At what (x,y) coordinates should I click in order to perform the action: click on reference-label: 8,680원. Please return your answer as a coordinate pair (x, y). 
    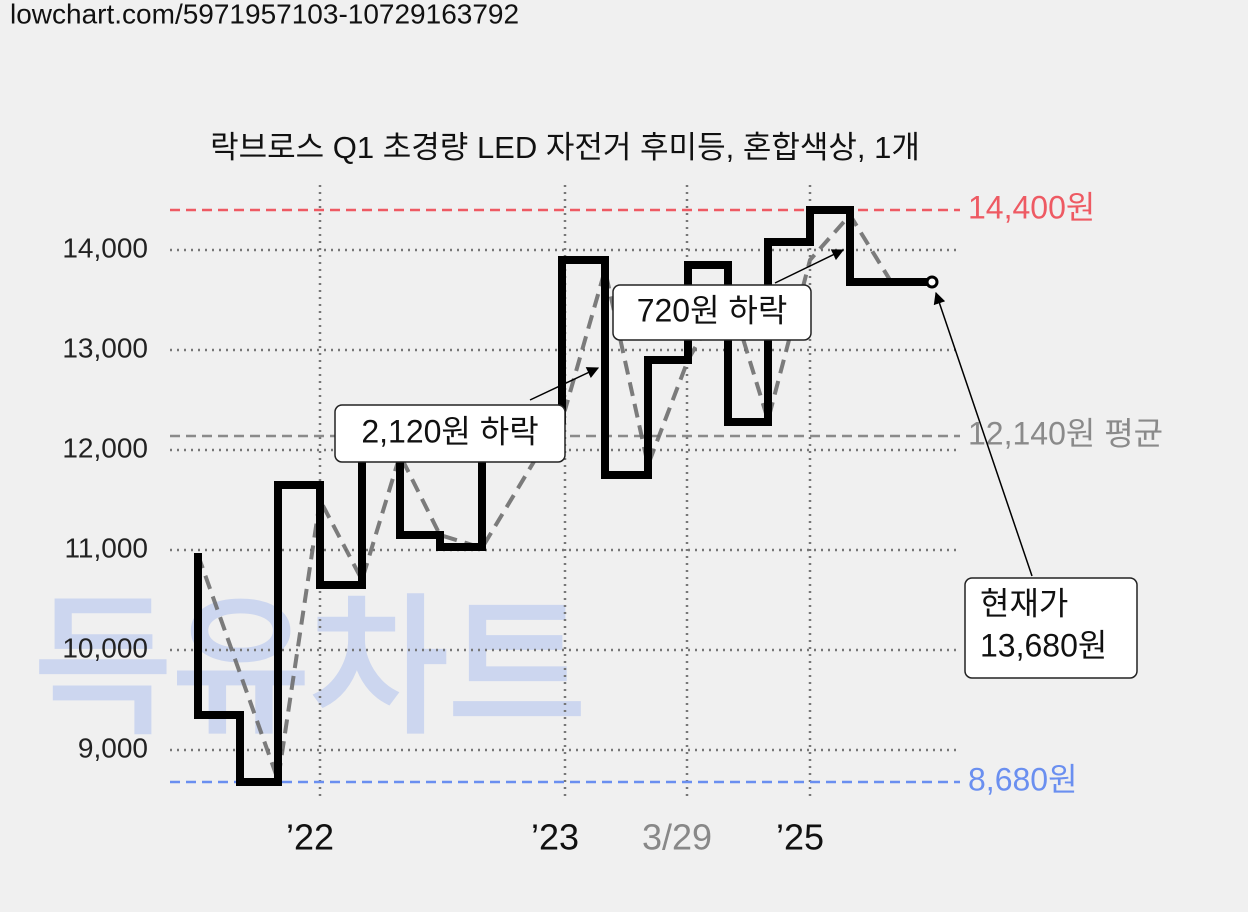
    Looking at the image, I should click on (1023, 779).